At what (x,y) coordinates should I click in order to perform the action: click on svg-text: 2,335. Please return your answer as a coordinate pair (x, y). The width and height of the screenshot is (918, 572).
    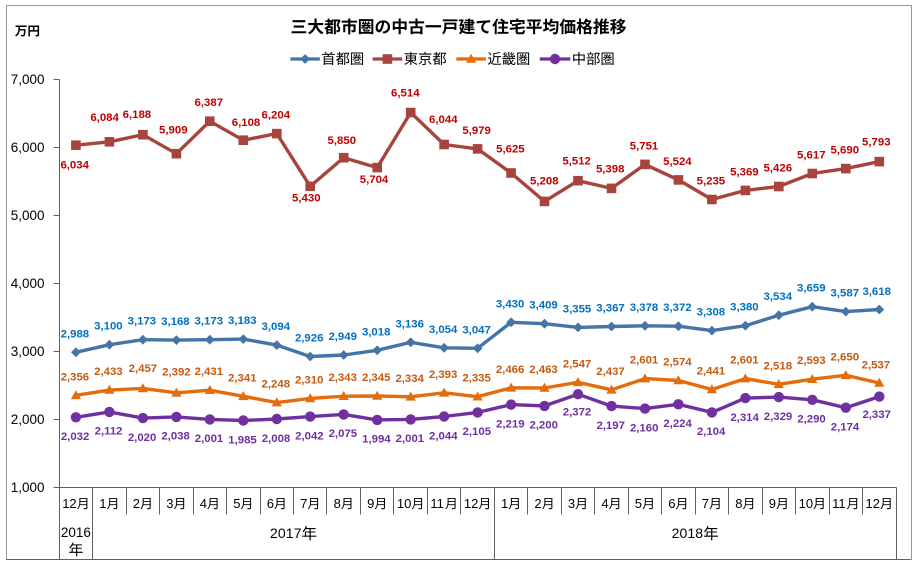
    Looking at the image, I should click on (476, 379).